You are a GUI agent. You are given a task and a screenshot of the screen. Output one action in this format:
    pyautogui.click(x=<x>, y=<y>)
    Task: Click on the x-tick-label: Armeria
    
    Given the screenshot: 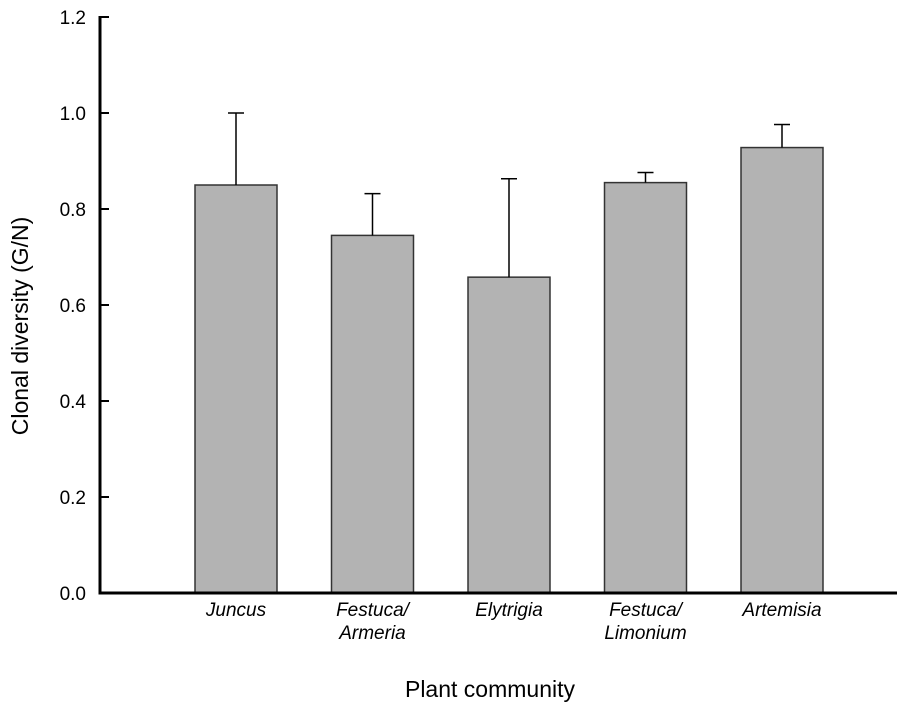 What is the action you would take?
    pyautogui.click(x=372, y=633)
    